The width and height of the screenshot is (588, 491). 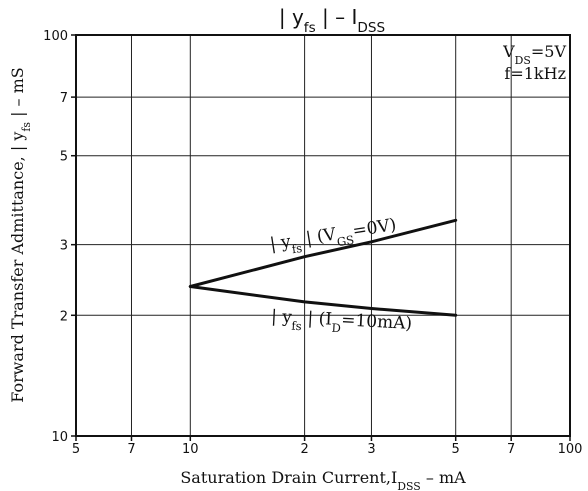 I want to click on y-tick-label: 10, so click(x=59, y=437).